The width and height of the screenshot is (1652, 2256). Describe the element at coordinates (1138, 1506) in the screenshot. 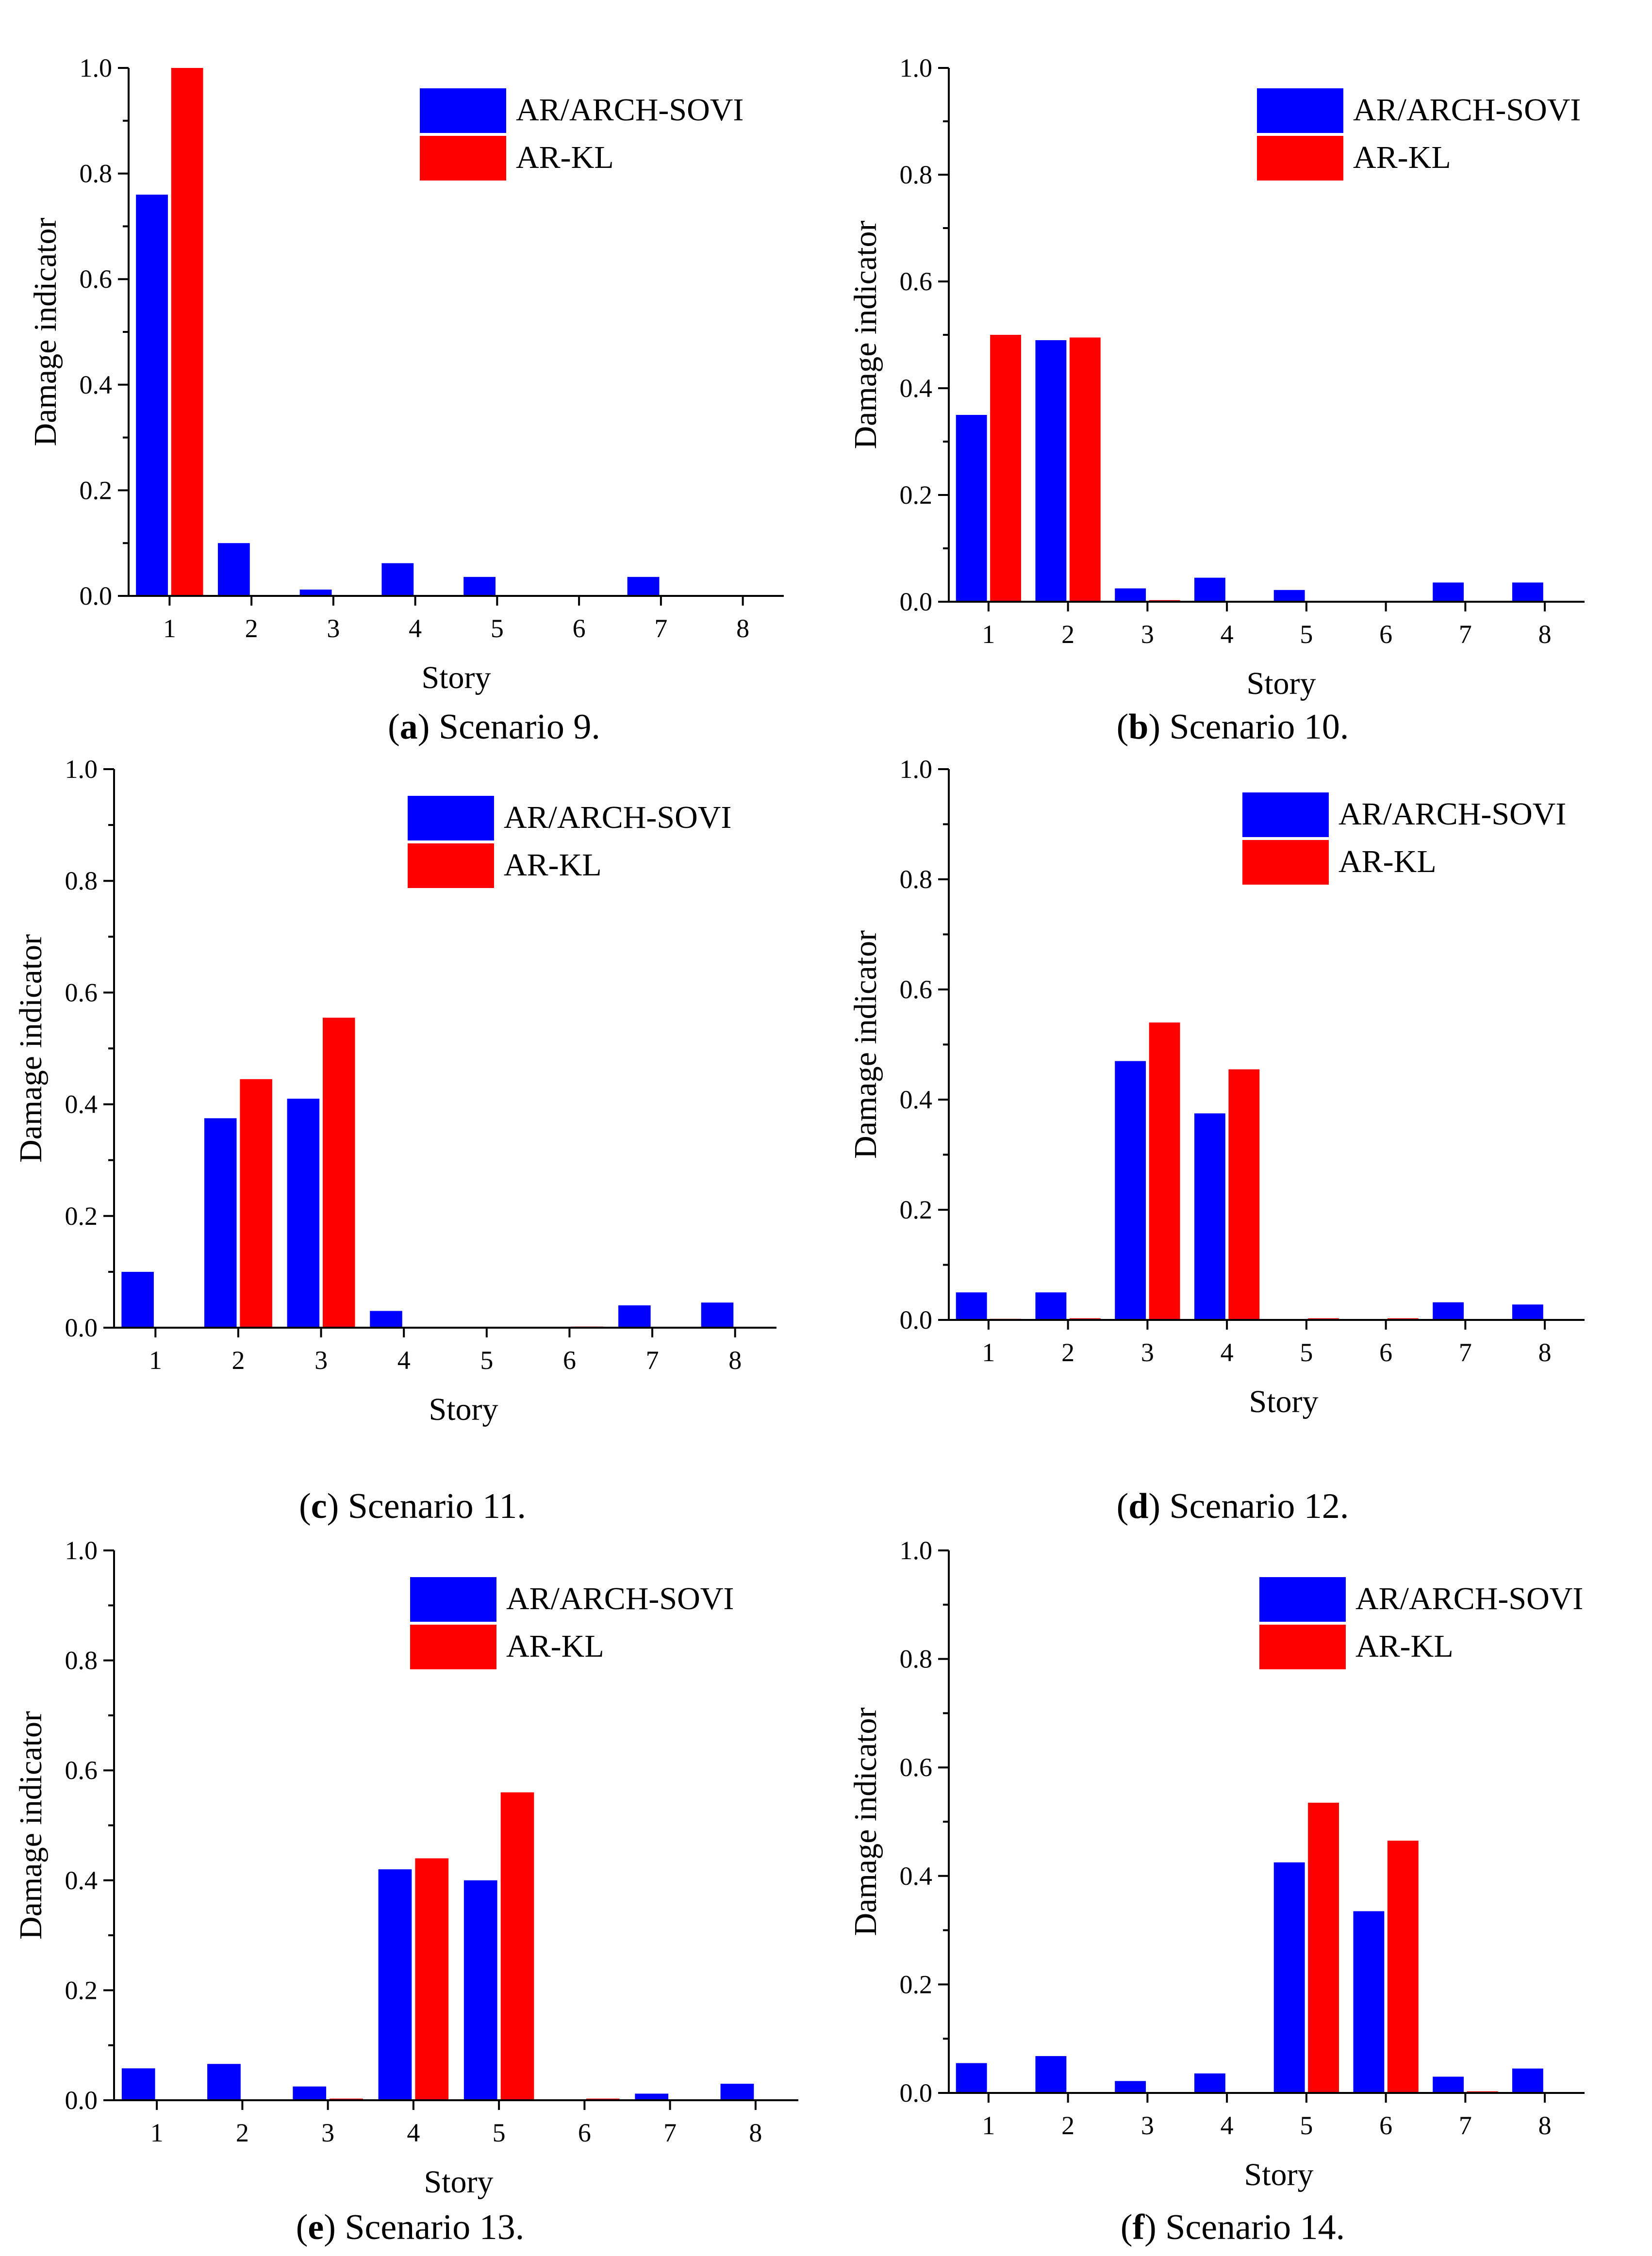

I see `caption-letter: d` at that location.